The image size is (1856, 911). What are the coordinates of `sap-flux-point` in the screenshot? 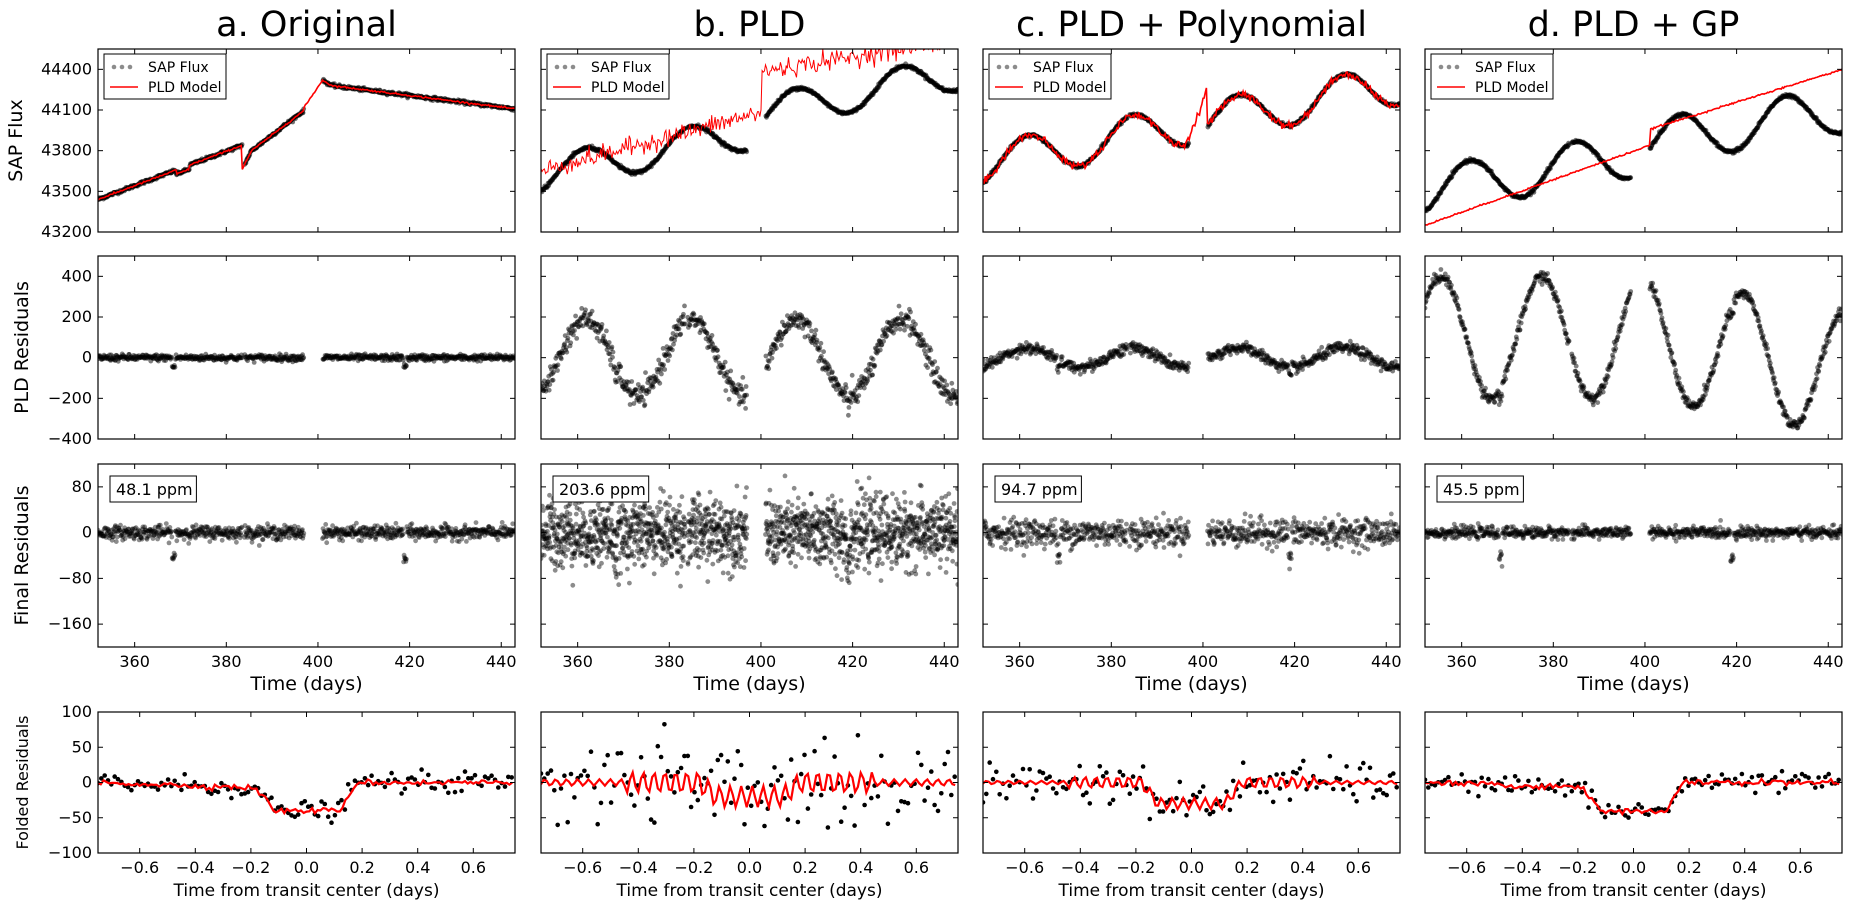 It's located at (747, 152).